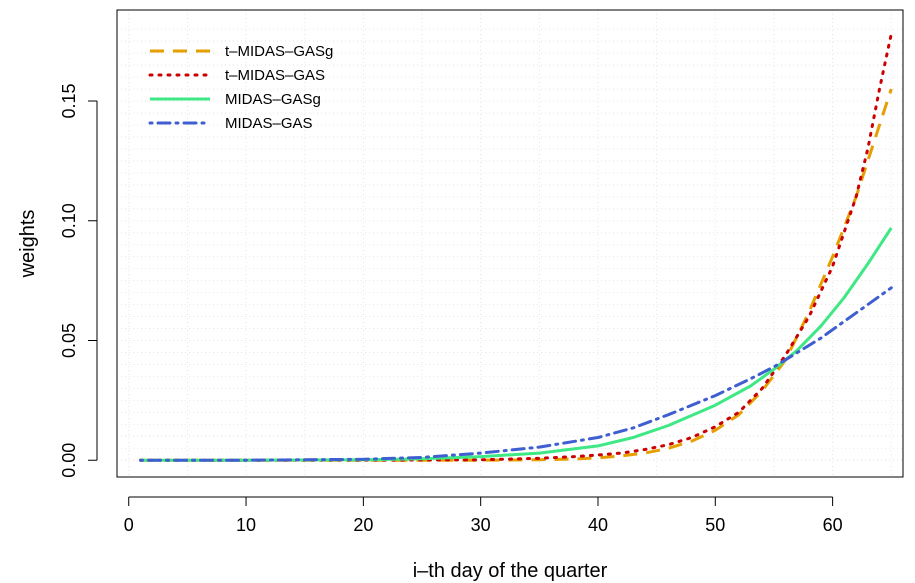  What do you see at coordinates (69, 340) in the screenshot?
I see `y-tick-label: 0.05` at bounding box center [69, 340].